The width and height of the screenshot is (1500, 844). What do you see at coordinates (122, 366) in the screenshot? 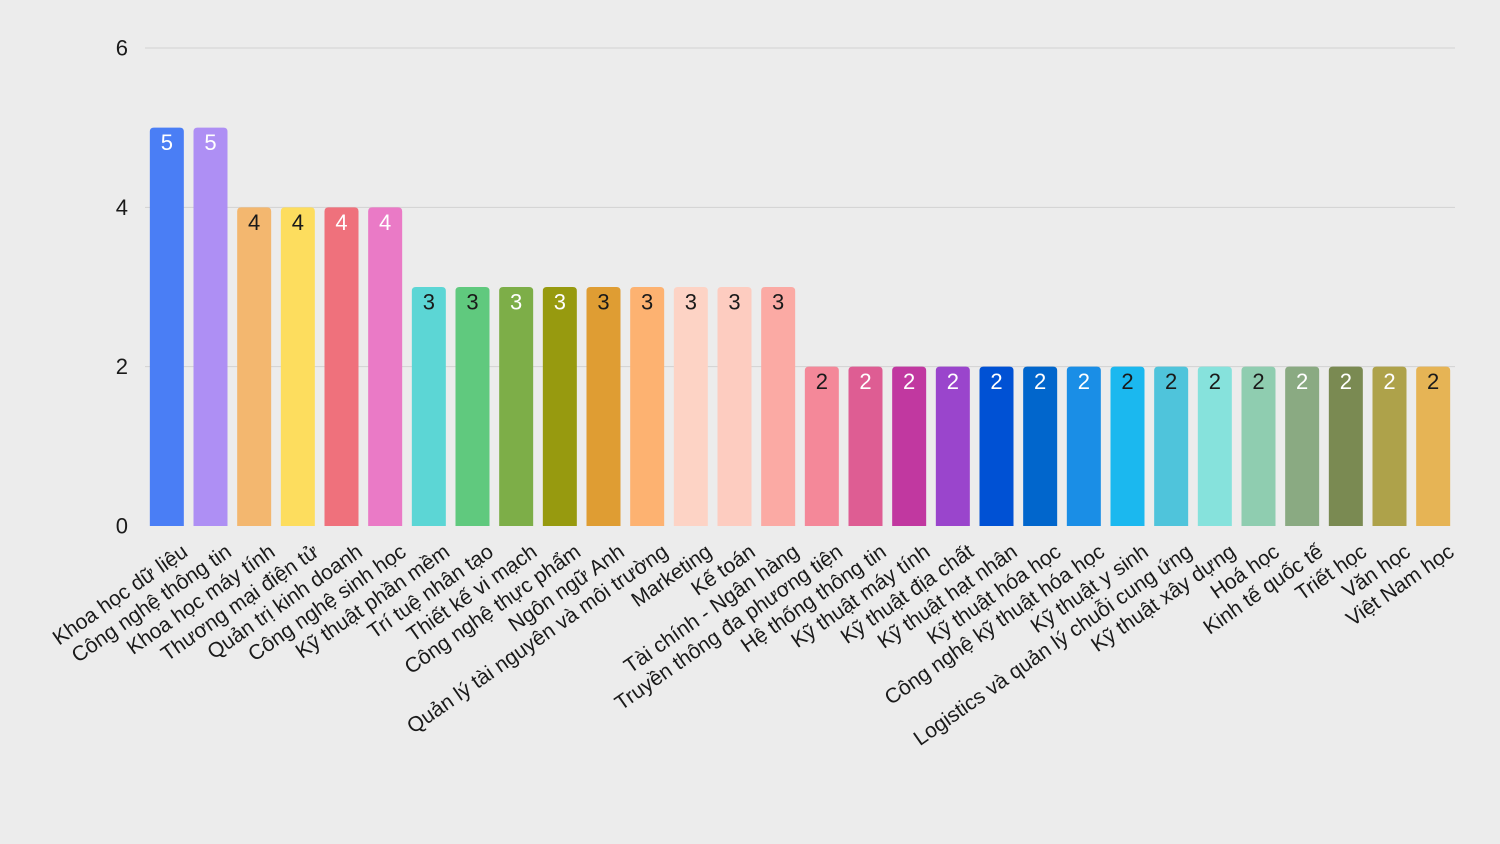
I see `y-tick-label: 2` at bounding box center [122, 366].